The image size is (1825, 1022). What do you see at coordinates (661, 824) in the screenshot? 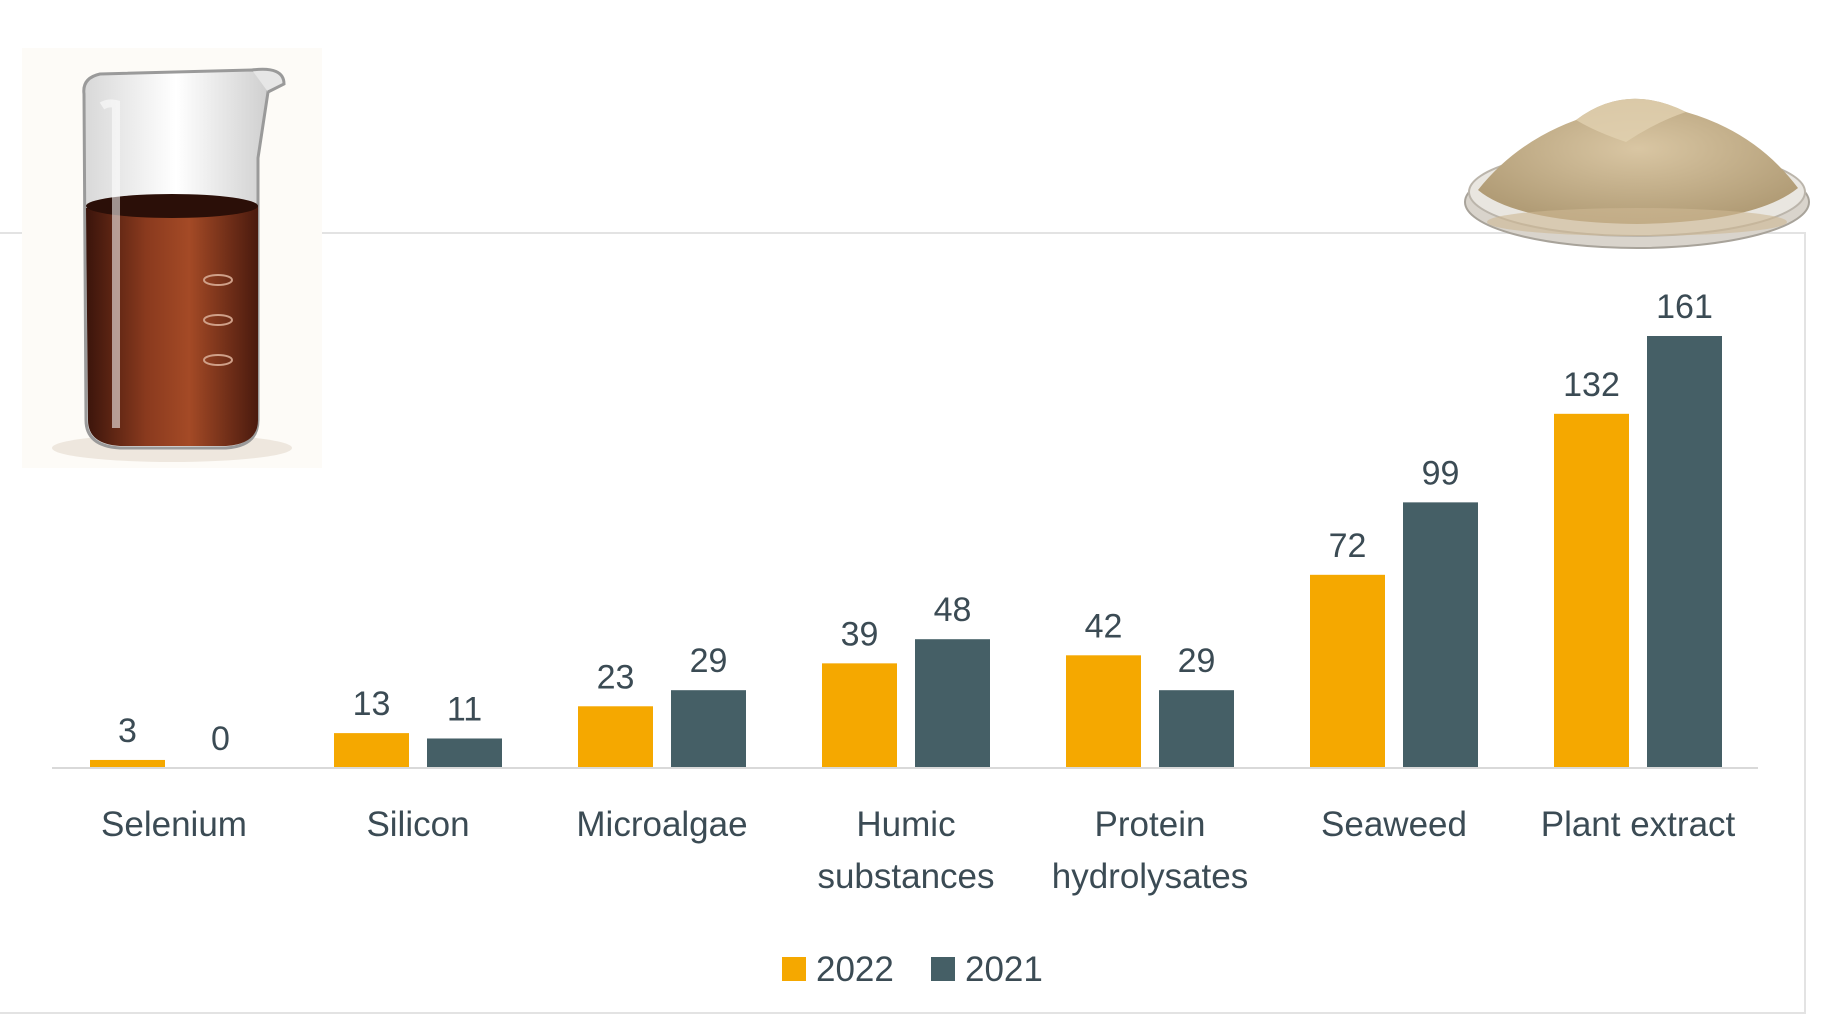
I see `category-label-2: Microalgae` at bounding box center [661, 824].